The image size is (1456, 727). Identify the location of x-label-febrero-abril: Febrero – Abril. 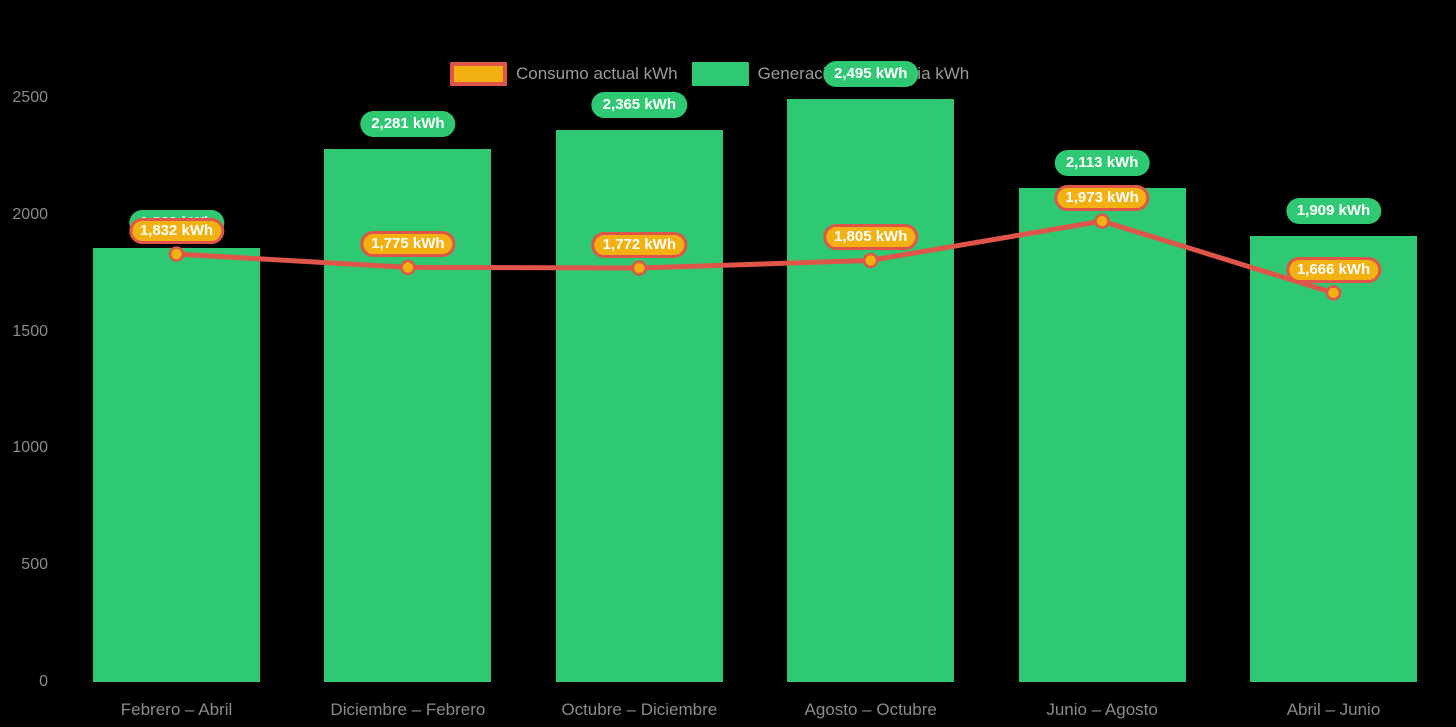
(176, 709).